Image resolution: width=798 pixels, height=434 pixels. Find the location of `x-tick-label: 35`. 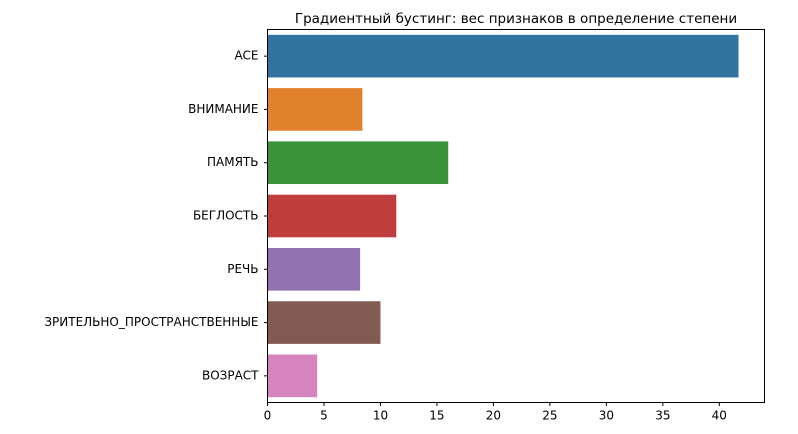

x-tick-label: 35 is located at coordinates (662, 416).